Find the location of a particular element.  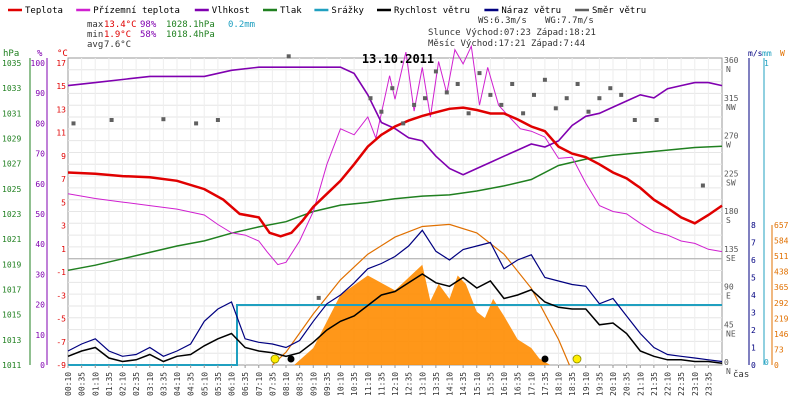

temp-tick-label: 3 is located at coordinates (63, 226).